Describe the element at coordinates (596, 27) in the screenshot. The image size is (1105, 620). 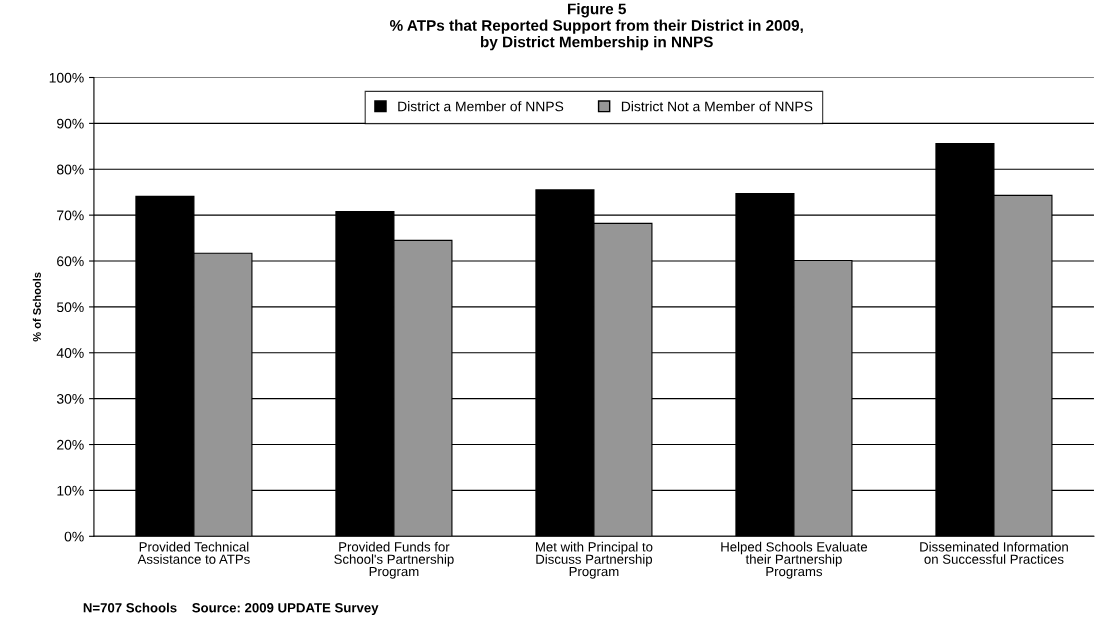
I see `chart-title: Figure 5 % ATPs that Reported Support from their District in 2009, by District Membership in NNPS` at that location.